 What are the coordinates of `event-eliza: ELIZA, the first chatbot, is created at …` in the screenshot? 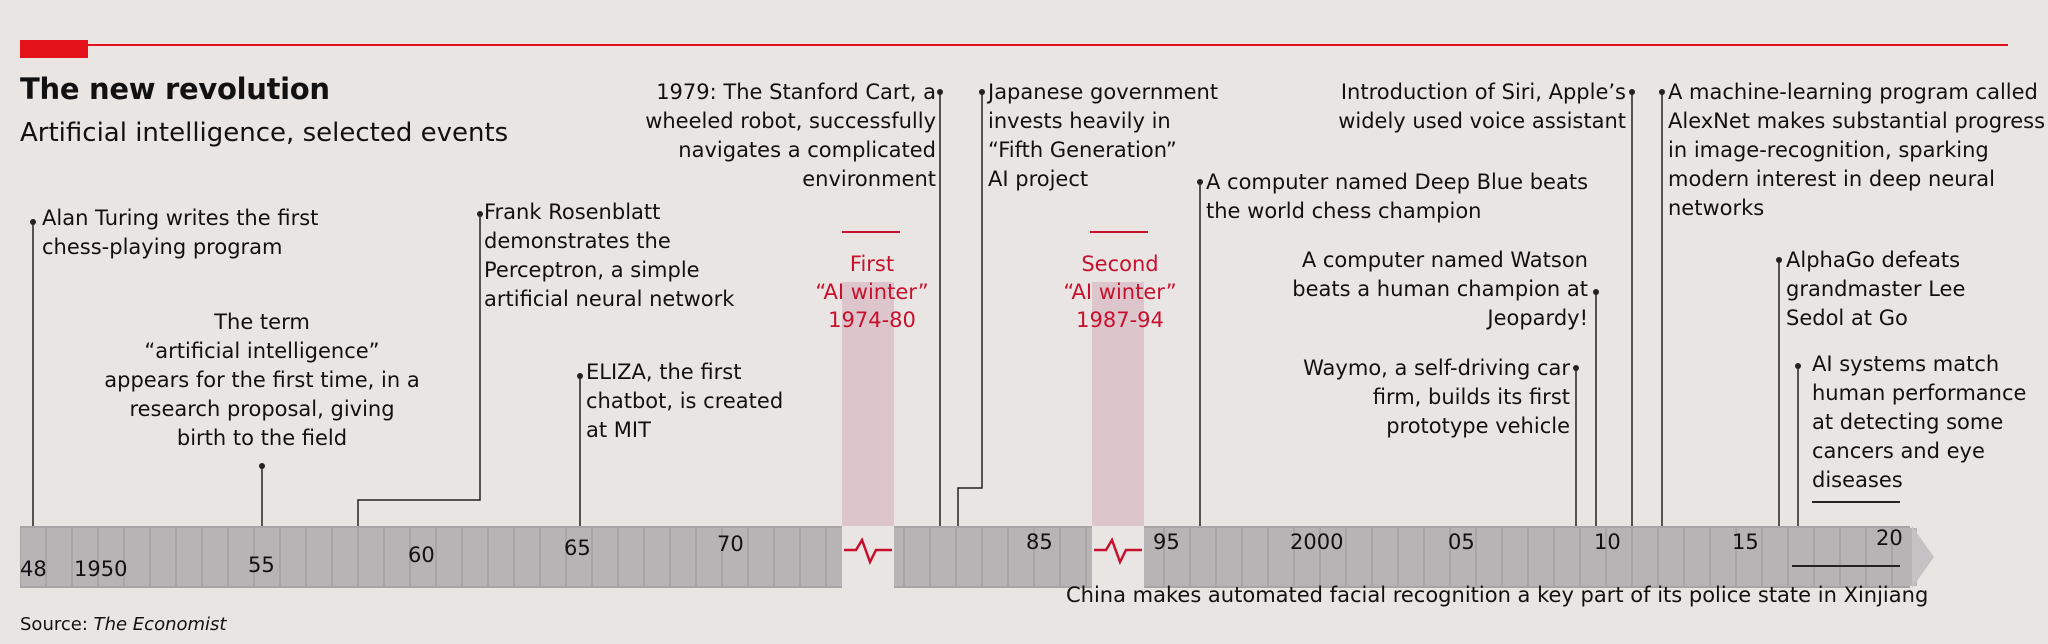 It's located at (684, 401).